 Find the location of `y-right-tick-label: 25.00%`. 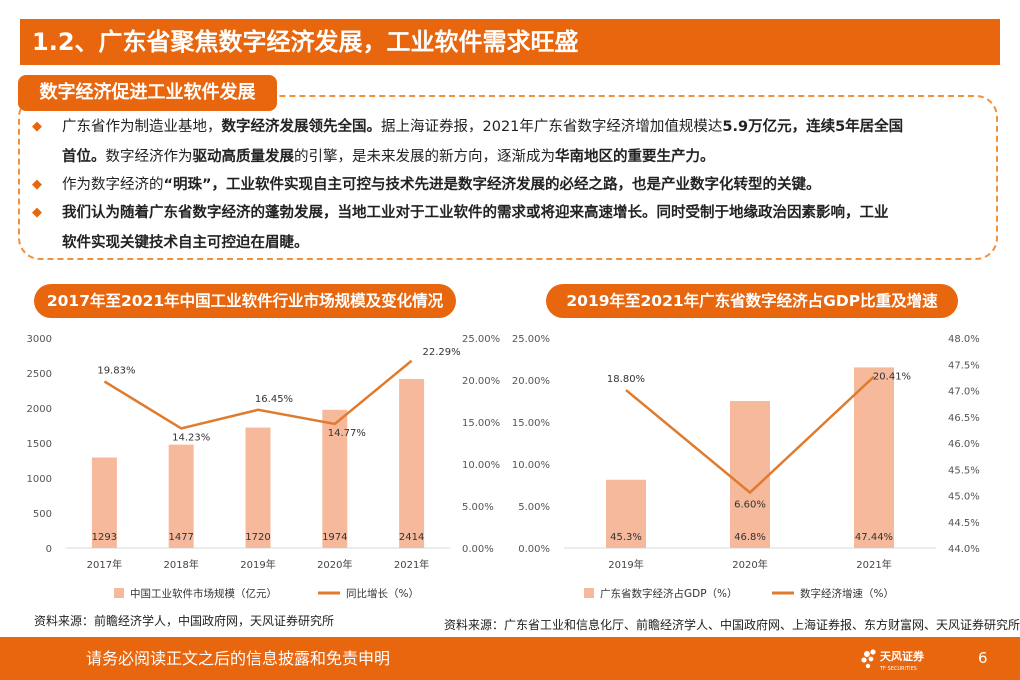

y-right-tick-label: 25.00% is located at coordinates (481, 339).